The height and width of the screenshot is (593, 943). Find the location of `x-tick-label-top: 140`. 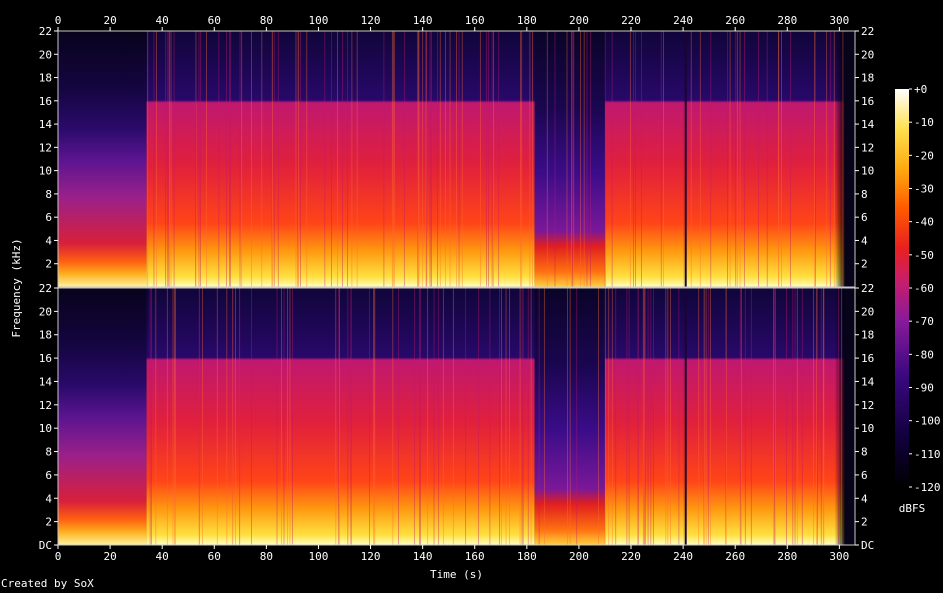

x-tick-label-top: 140 is located at coordinates (423, 20).